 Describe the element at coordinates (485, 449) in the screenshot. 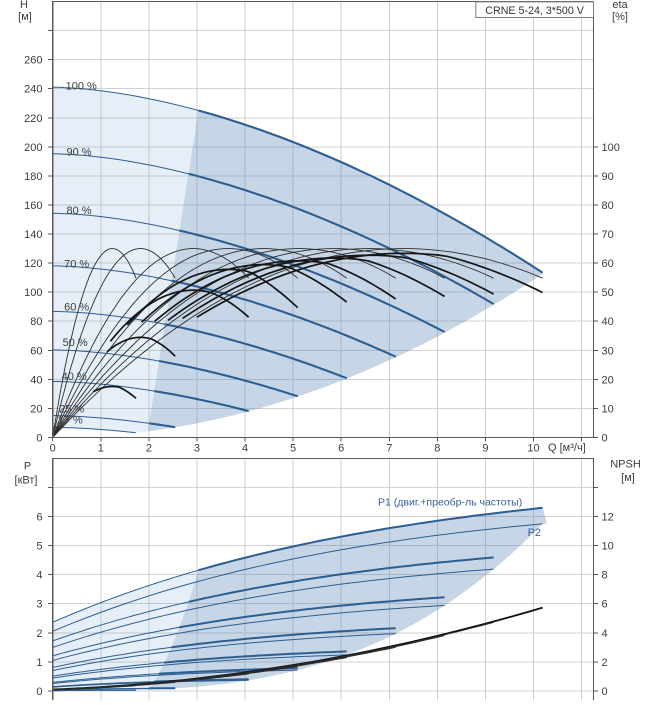

I see `svg-text: 9` at that location.